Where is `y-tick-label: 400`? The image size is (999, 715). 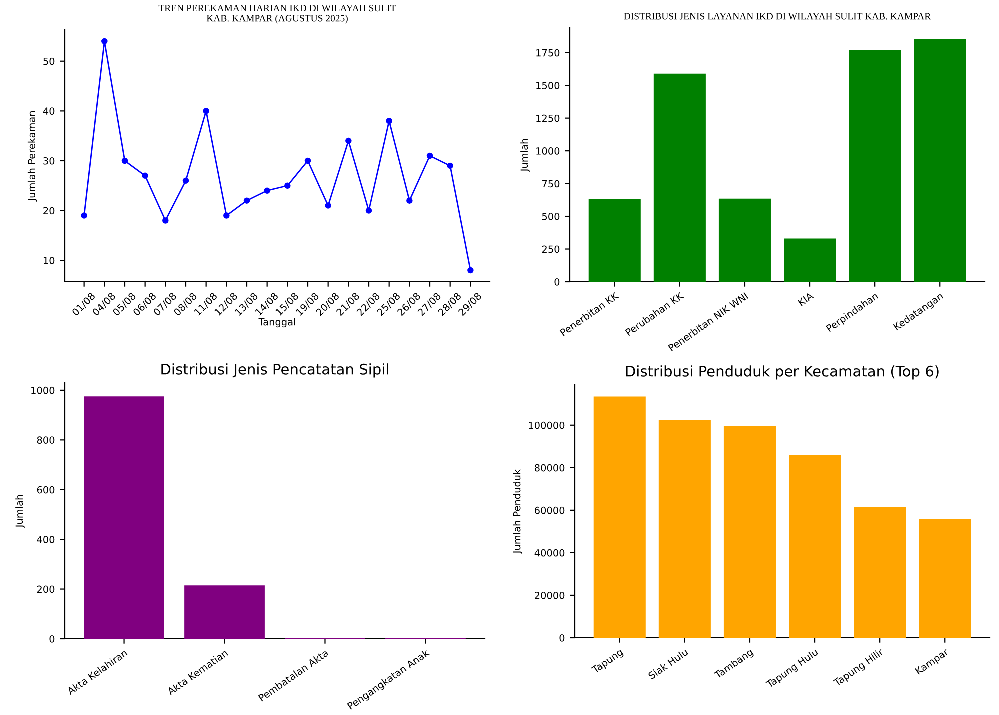 y-tick-label: 400 is located at coordinates (46, 540).